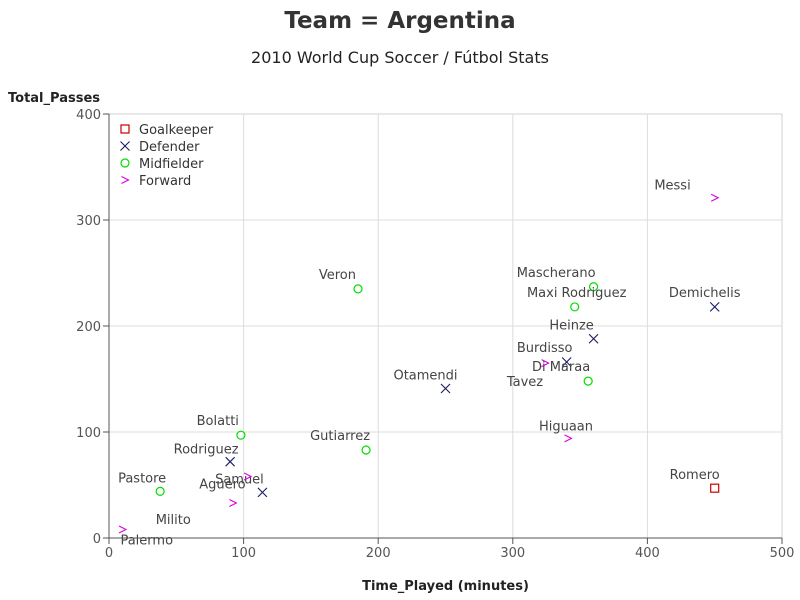  What do you see at coordinates (524, 382) in the screenshot?
I see `point-label: Tavez` at bounding box center [524, 382].